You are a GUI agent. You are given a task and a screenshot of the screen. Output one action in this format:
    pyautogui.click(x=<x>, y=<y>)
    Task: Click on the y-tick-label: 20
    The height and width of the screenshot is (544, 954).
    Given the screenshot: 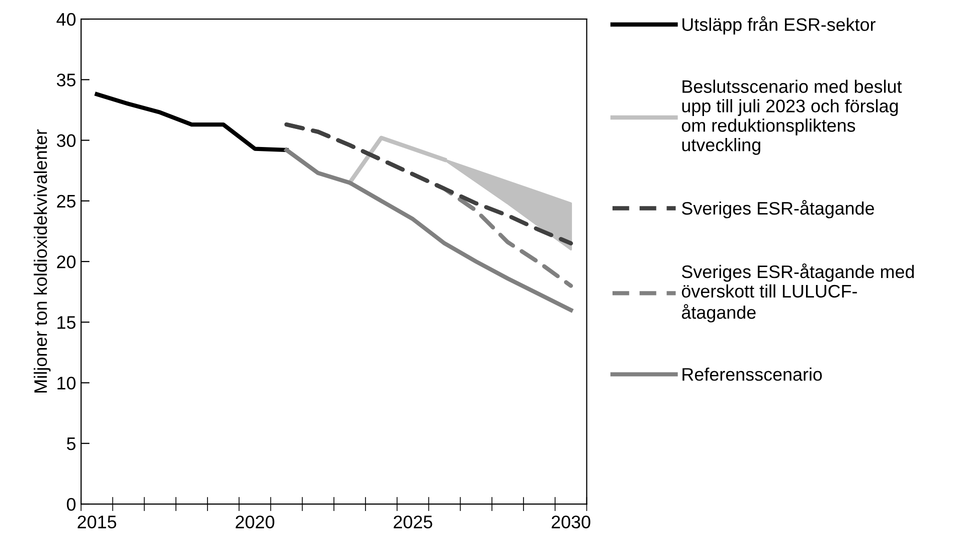 What is the action you would take?
    pyautogui.click(x=66, y=261)
    